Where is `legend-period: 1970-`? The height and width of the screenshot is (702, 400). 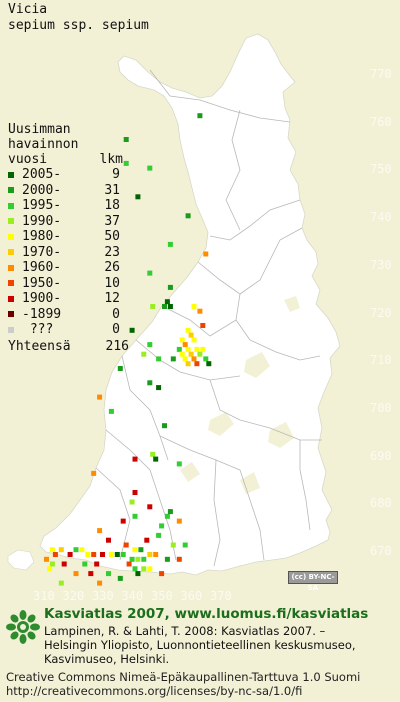
legend-period: 1970- is located at coordinates (42, 252).